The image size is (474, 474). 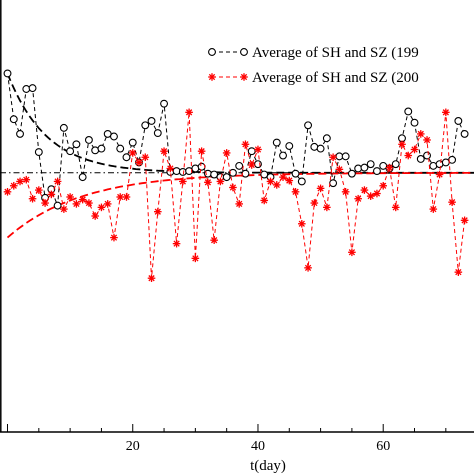 I want to click on fit-curve, so click(x=240, y=205).